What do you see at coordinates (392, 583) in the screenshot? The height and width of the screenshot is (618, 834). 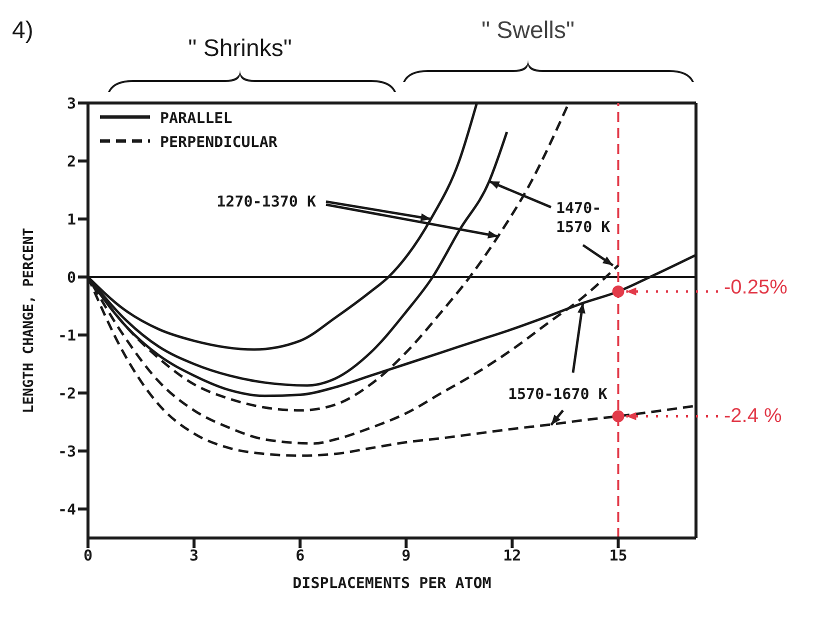 I see `x-axis-title: DISPLACEMENTS PER ATOM` at bounding box center [392, 583].